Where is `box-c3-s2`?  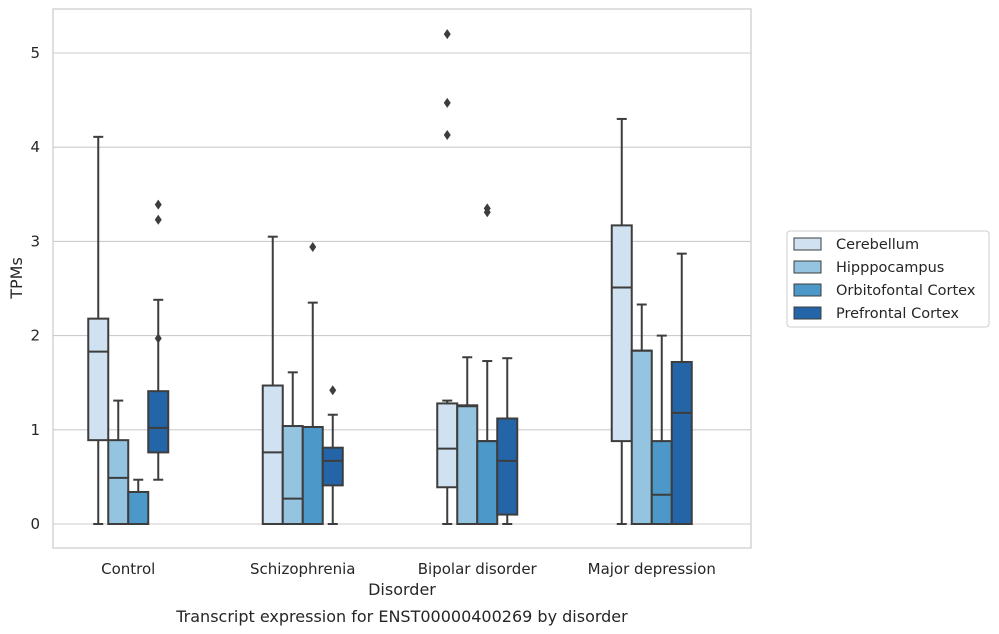 box-c3-s2 is located at coordinates (661, 483).